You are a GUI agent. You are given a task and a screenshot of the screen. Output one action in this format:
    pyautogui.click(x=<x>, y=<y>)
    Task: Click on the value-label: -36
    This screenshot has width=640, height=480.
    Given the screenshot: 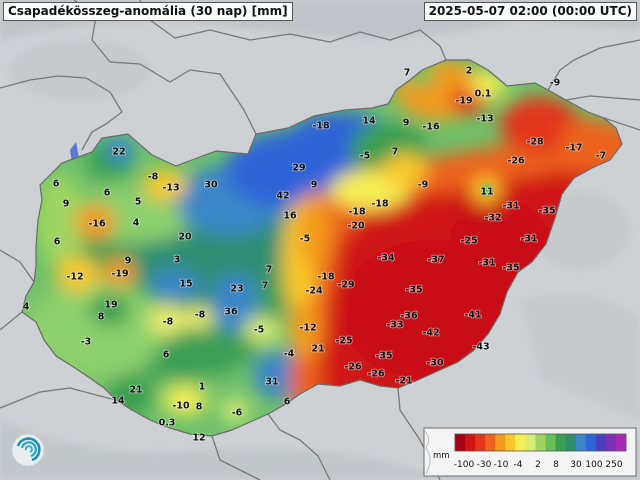 What is the action you would take?
    pyautogui.click(x=409, y=316)
    